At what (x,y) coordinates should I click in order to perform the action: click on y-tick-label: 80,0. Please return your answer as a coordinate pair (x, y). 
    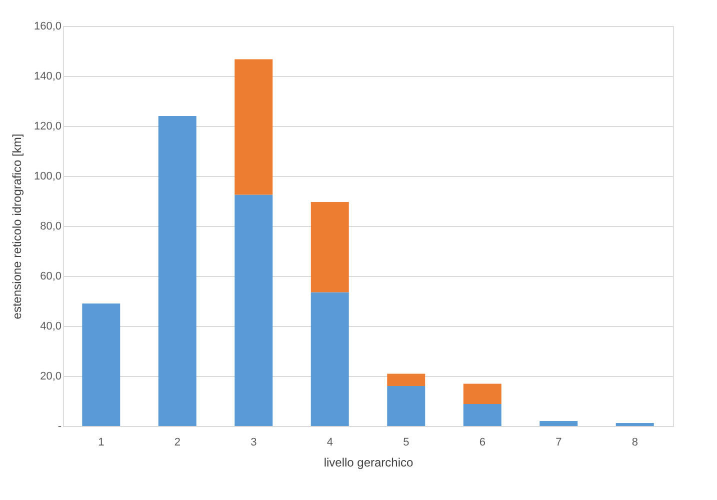
    Looking at the image, I should click on (51, 226).